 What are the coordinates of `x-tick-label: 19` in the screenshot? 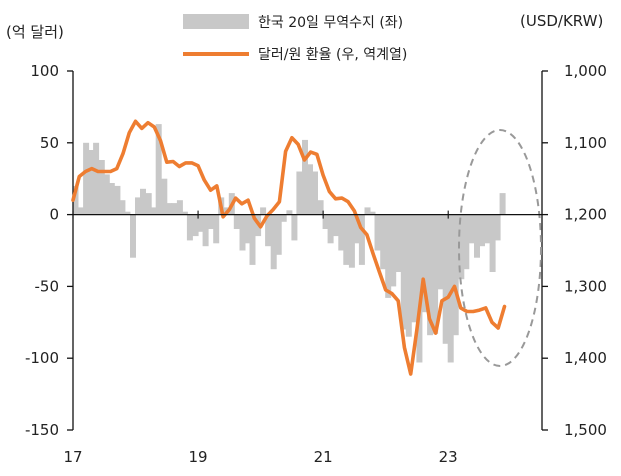 It's located at (198, 457).